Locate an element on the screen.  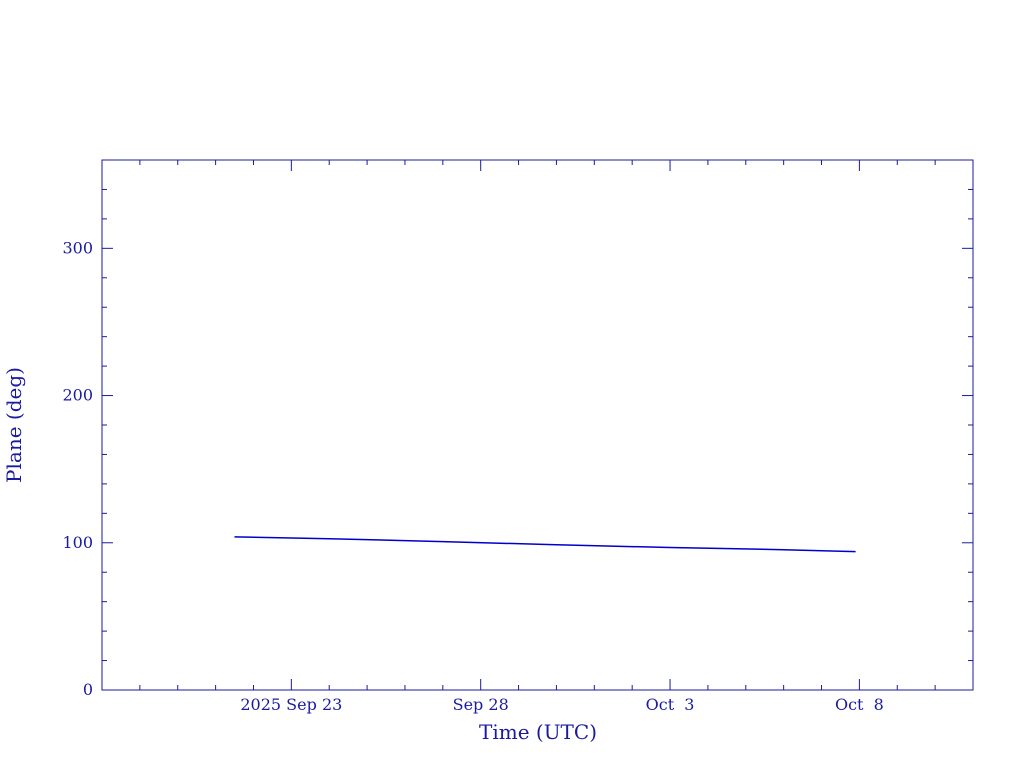
y-tick-label: 300 is located at coordinates (77, 247).